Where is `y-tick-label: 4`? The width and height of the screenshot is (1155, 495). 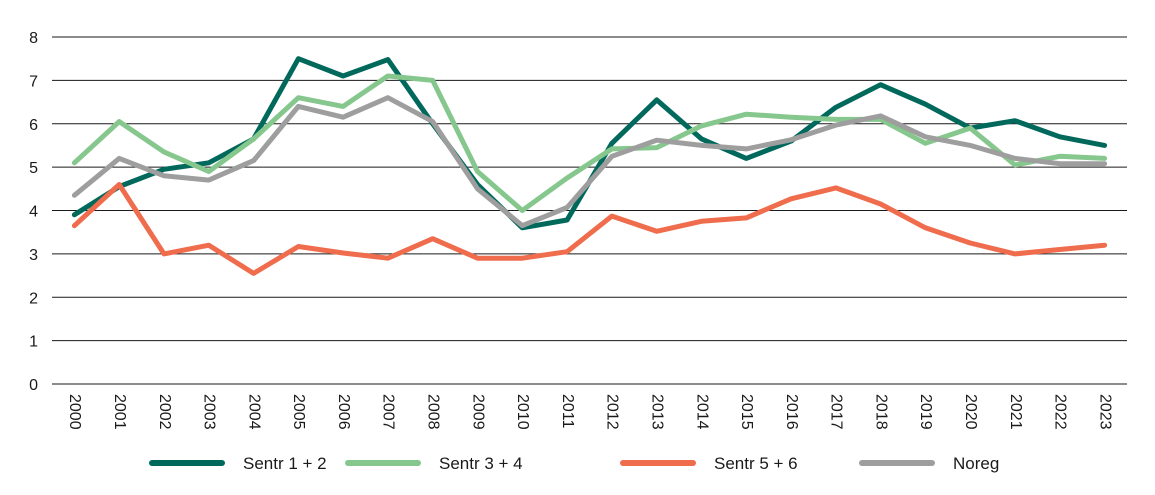
y-tick-label: 4 is located at coordinates (33, 212).